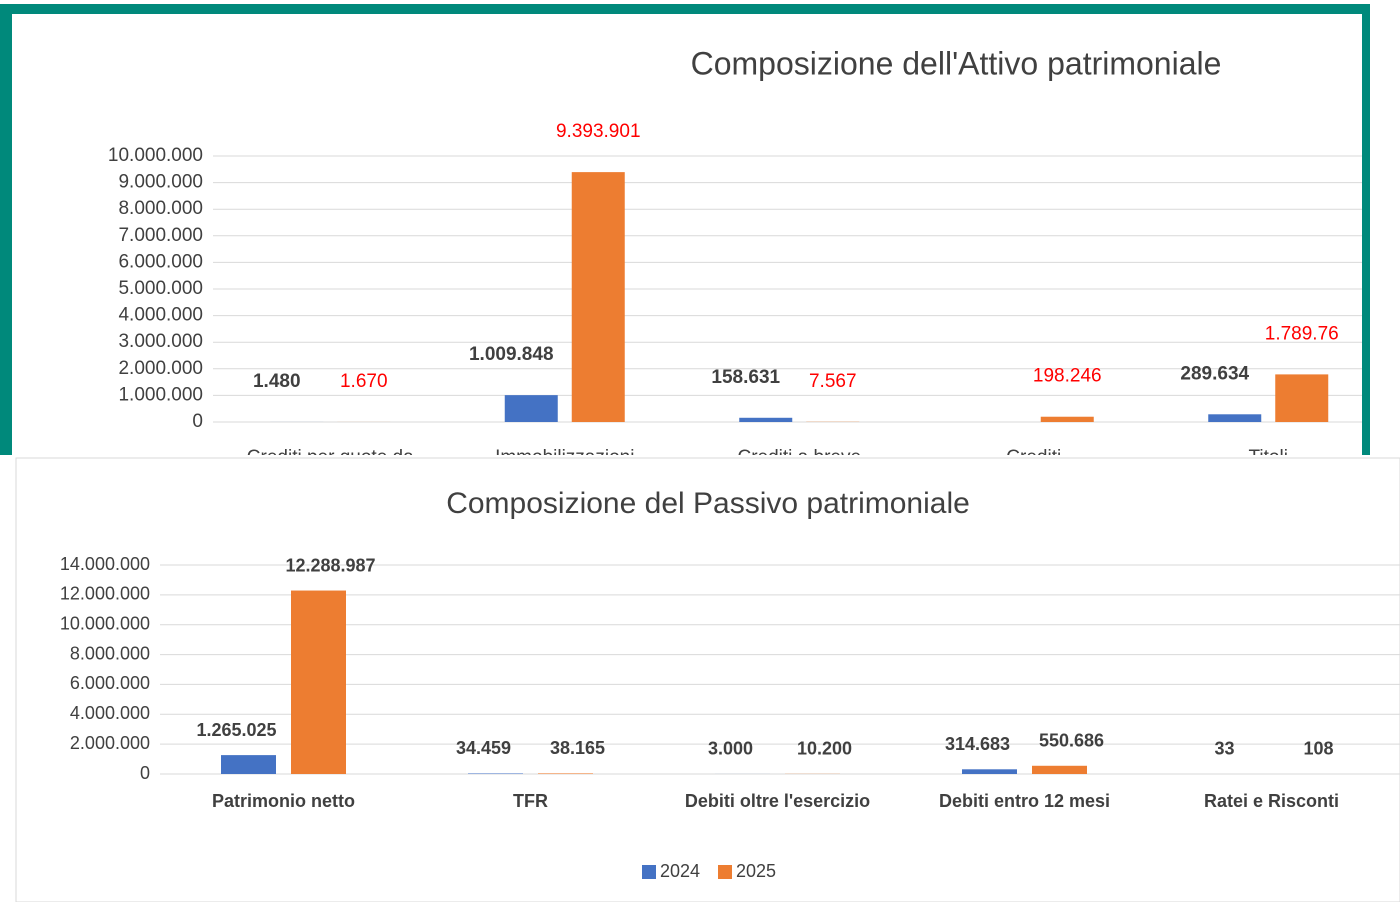  I want to click on x-tick-label: TFR, so click(530, 801).